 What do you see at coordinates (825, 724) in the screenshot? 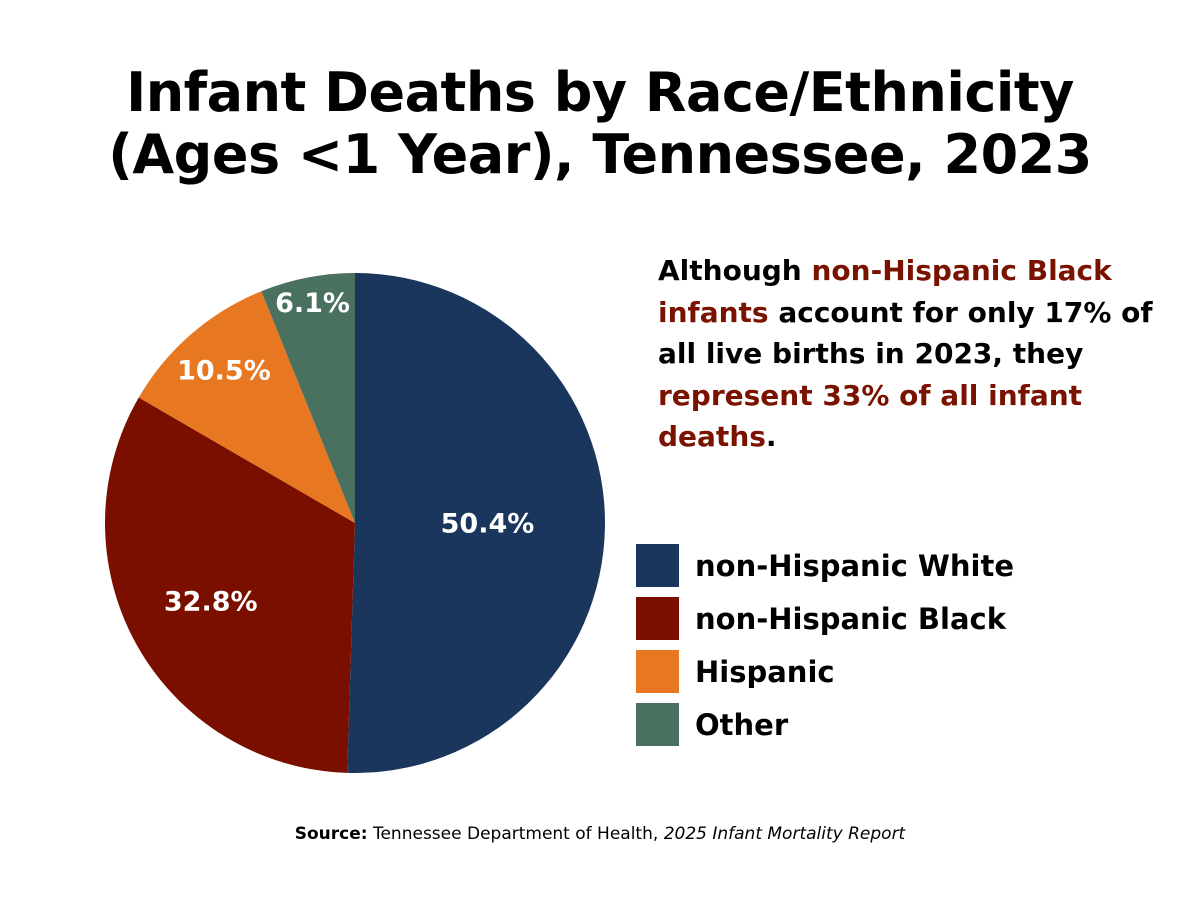
I see `legend-item-other: Other` at bounding box center [825, 724].